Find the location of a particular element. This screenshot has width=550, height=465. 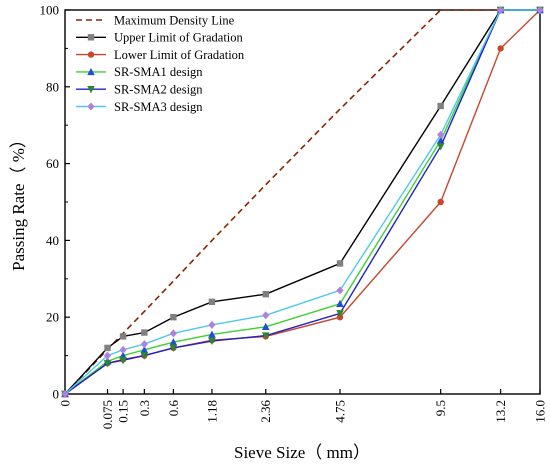

legend-label: SR-SMA2 design is located at coordinates (158, 90).